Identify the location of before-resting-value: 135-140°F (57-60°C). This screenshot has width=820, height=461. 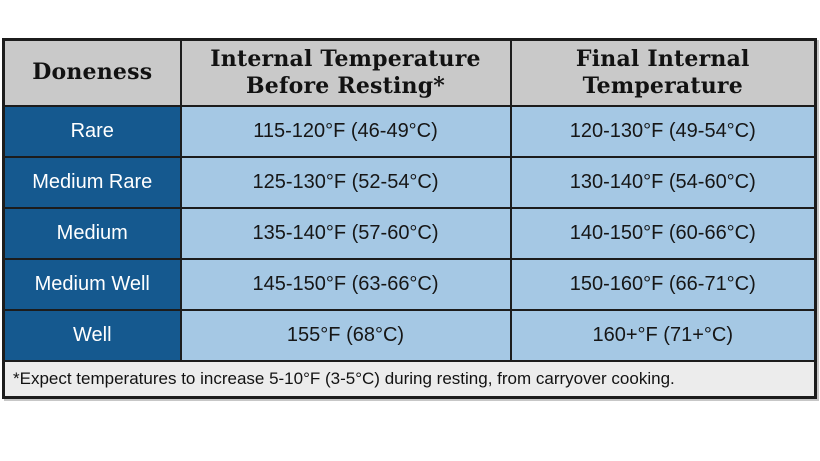
(345, 233).